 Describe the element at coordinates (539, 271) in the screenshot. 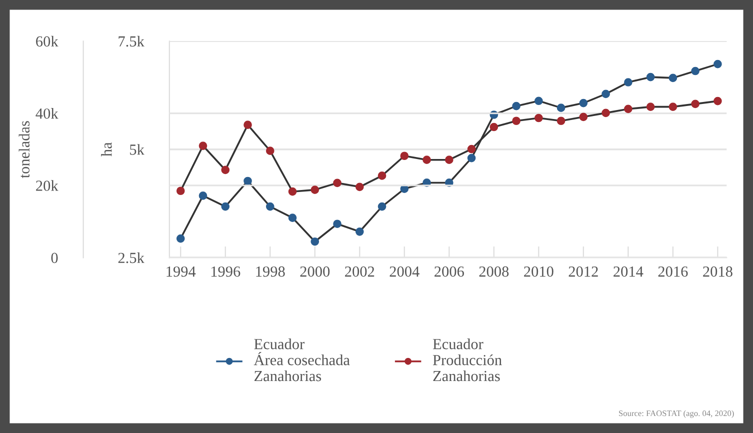

I see `x-tick-label: 2010` at that location.